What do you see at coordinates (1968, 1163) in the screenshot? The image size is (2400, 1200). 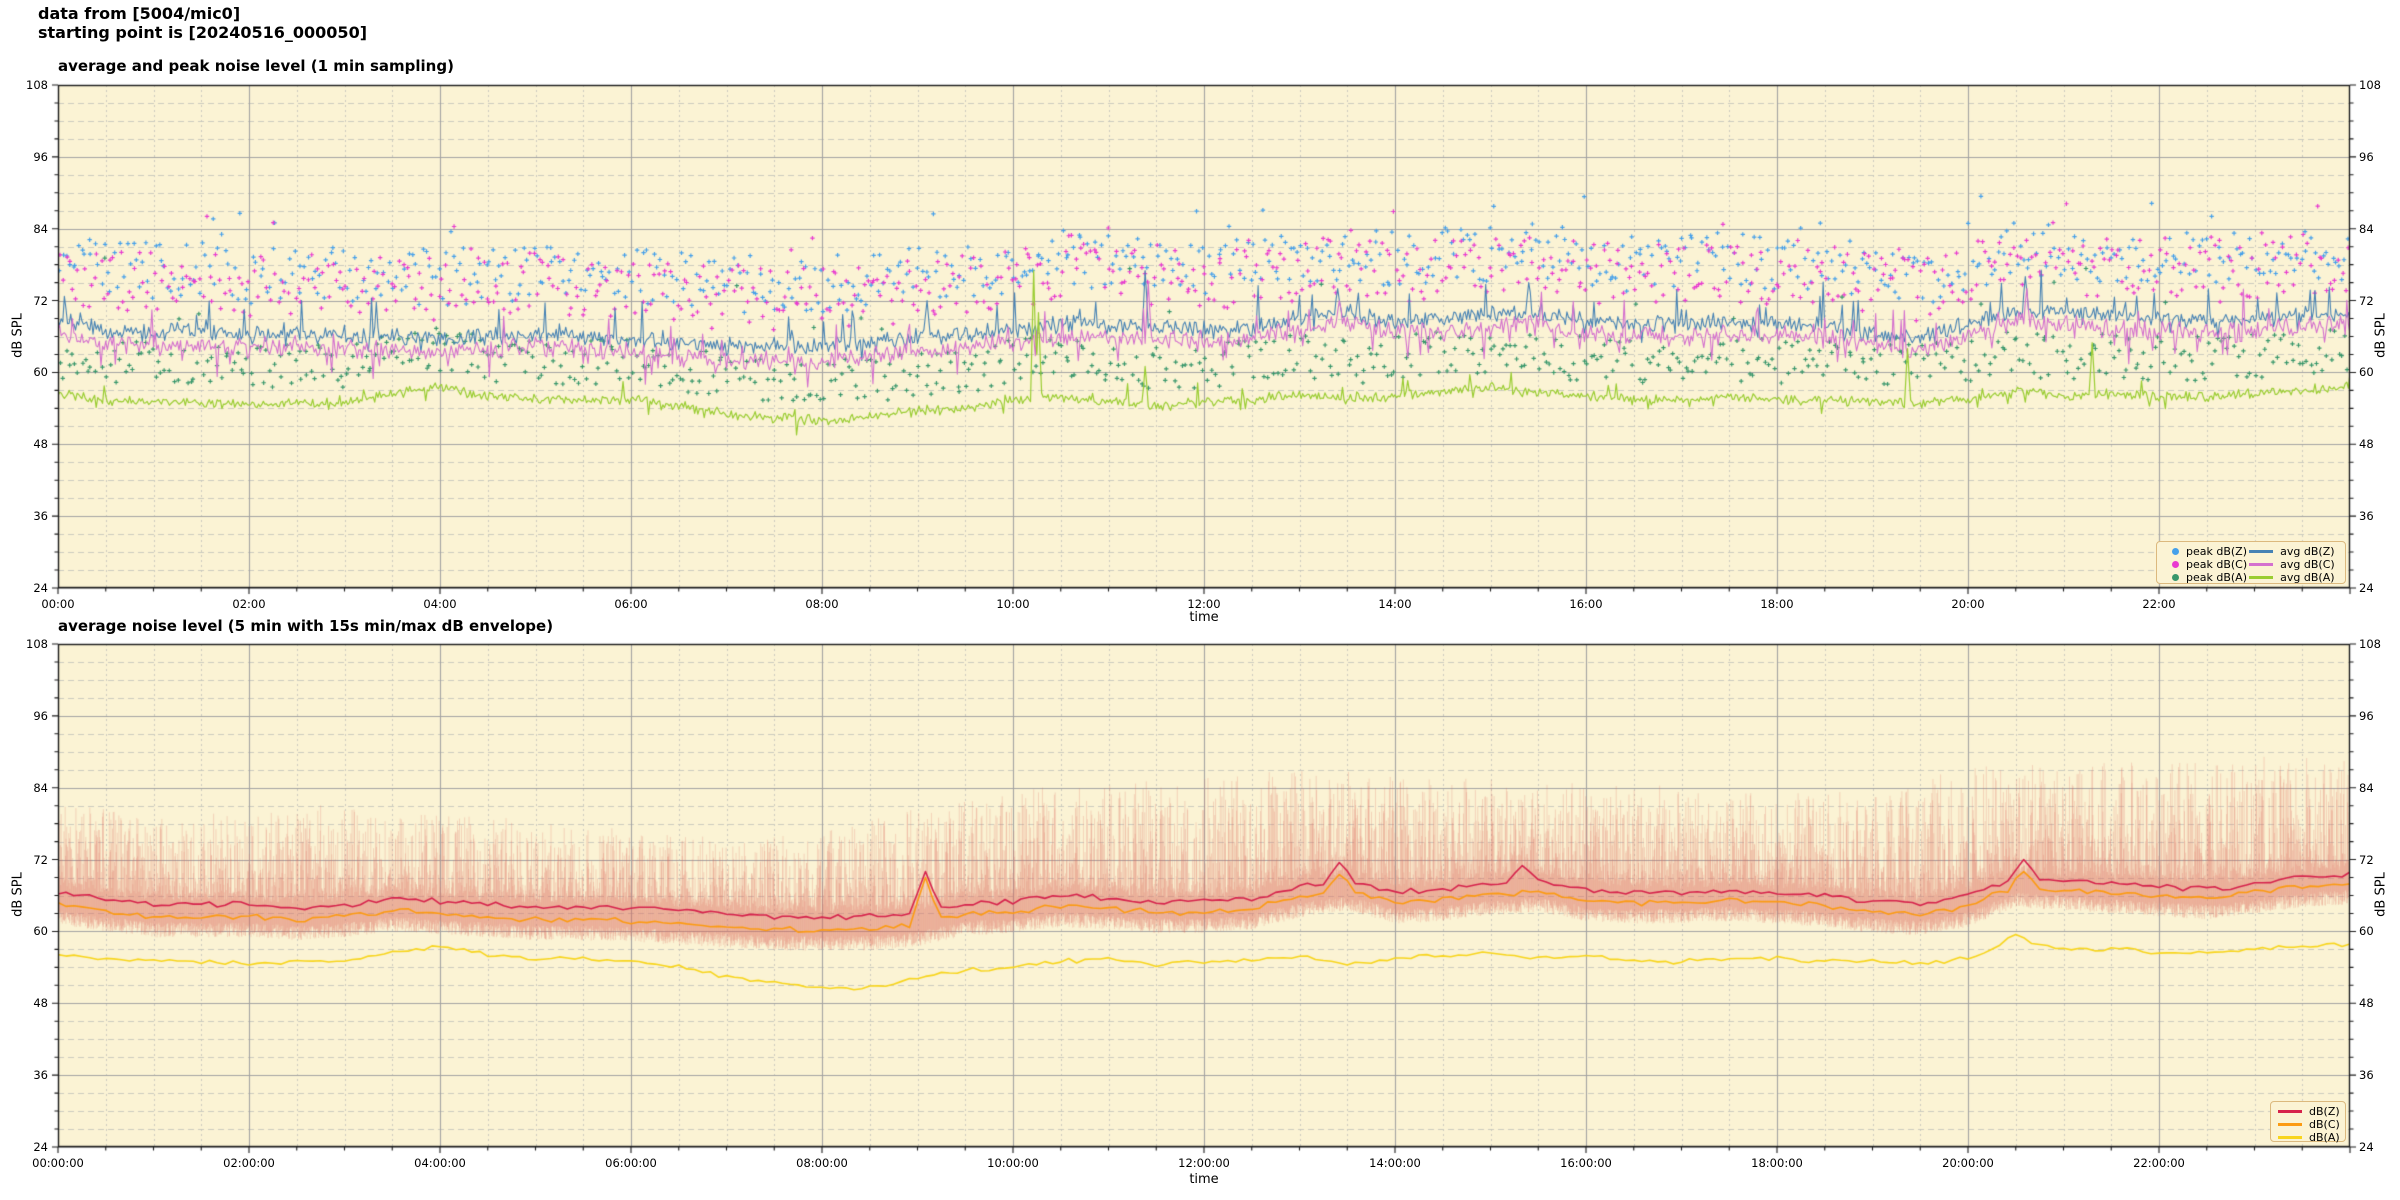 I see `x-tick-label: 20:00:00` at bounding box center [1968, 1163].